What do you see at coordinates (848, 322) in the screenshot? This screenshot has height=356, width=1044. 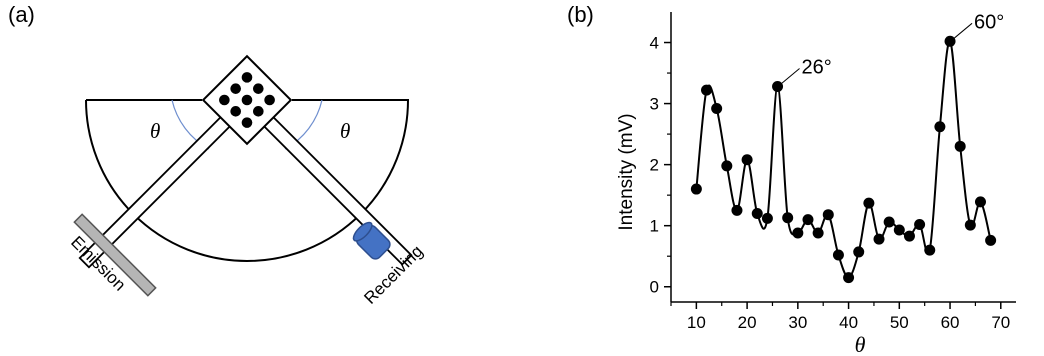 I see `x-tick-label: 40` at bounding box center [848, 322].